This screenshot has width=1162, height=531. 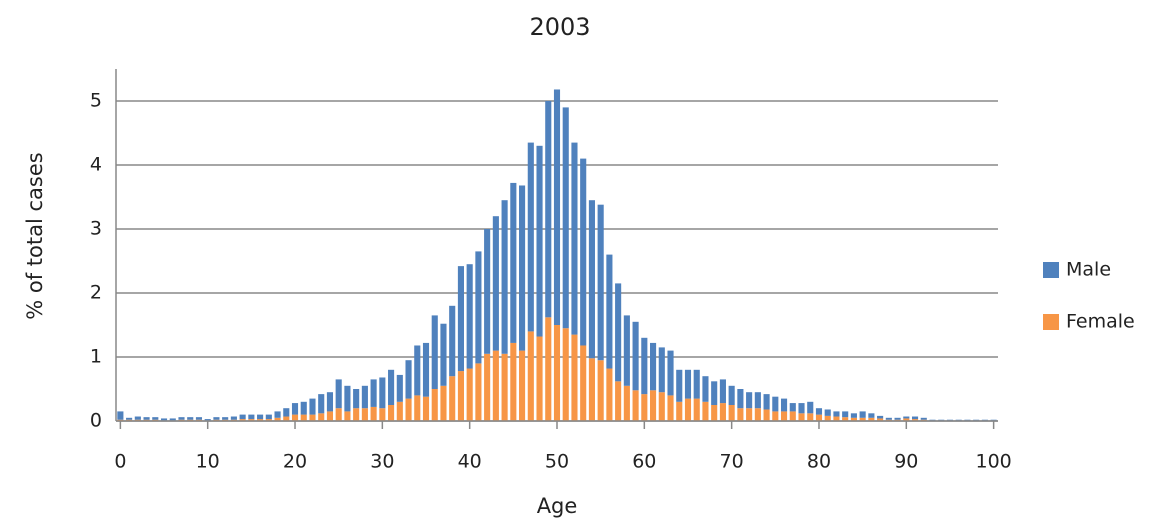 What do you see at coordinates (644, 462) in the screenshot?
I see `x-tick-label: 60` at bounding box center [644, 462].